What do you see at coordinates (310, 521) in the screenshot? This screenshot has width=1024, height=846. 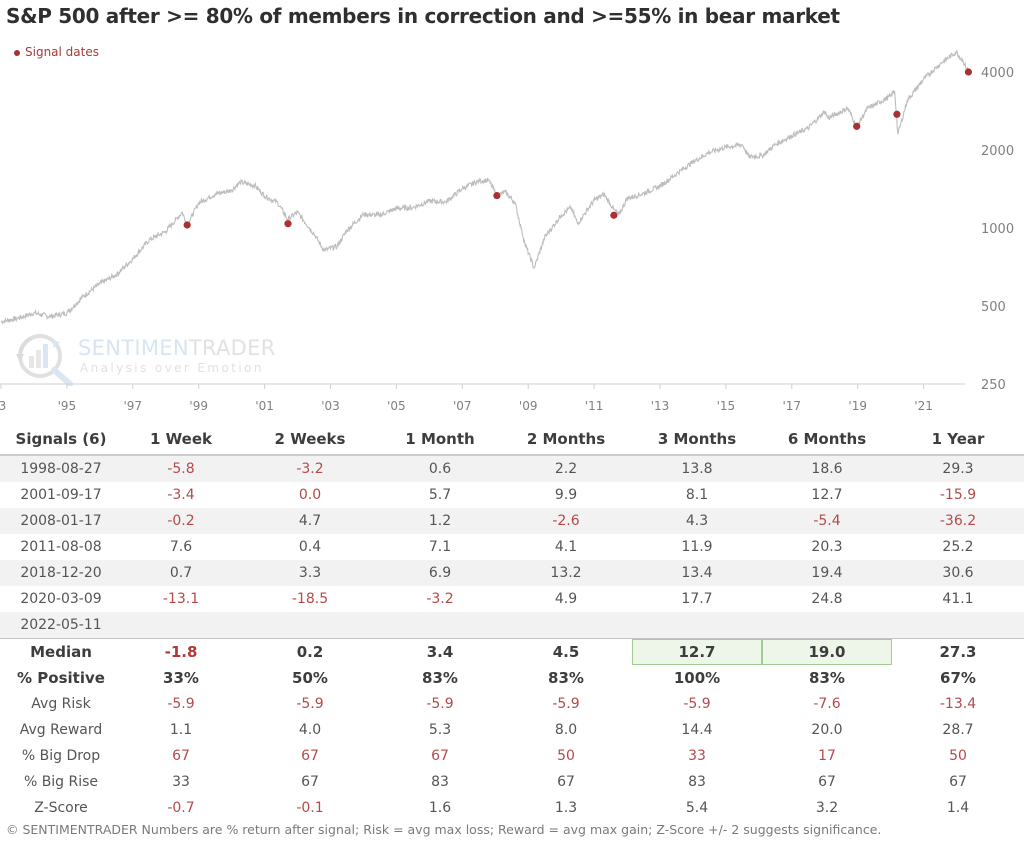 I see `return-cell: 4.7` at bounding box center [310, 521].